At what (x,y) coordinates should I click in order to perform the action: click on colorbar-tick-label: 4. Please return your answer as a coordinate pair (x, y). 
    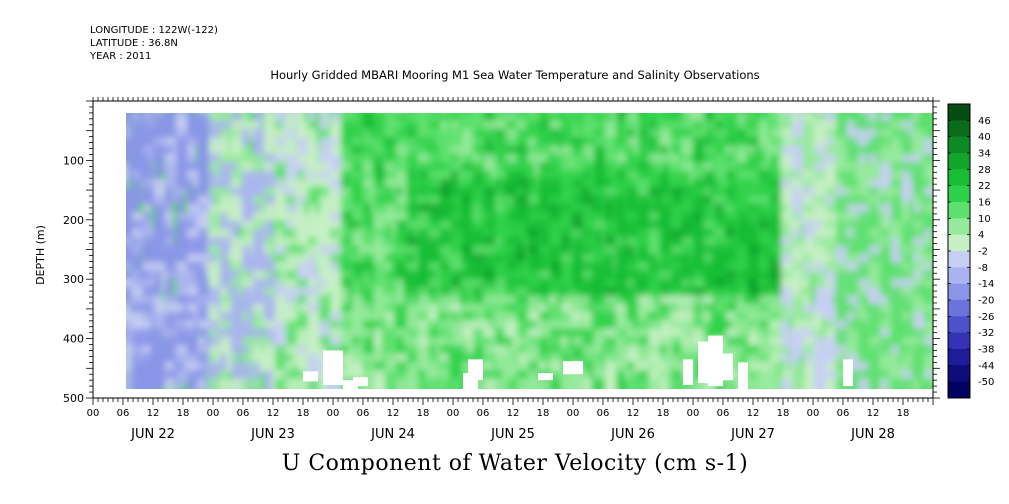
    Looking at the image, I should click on (981, 235).